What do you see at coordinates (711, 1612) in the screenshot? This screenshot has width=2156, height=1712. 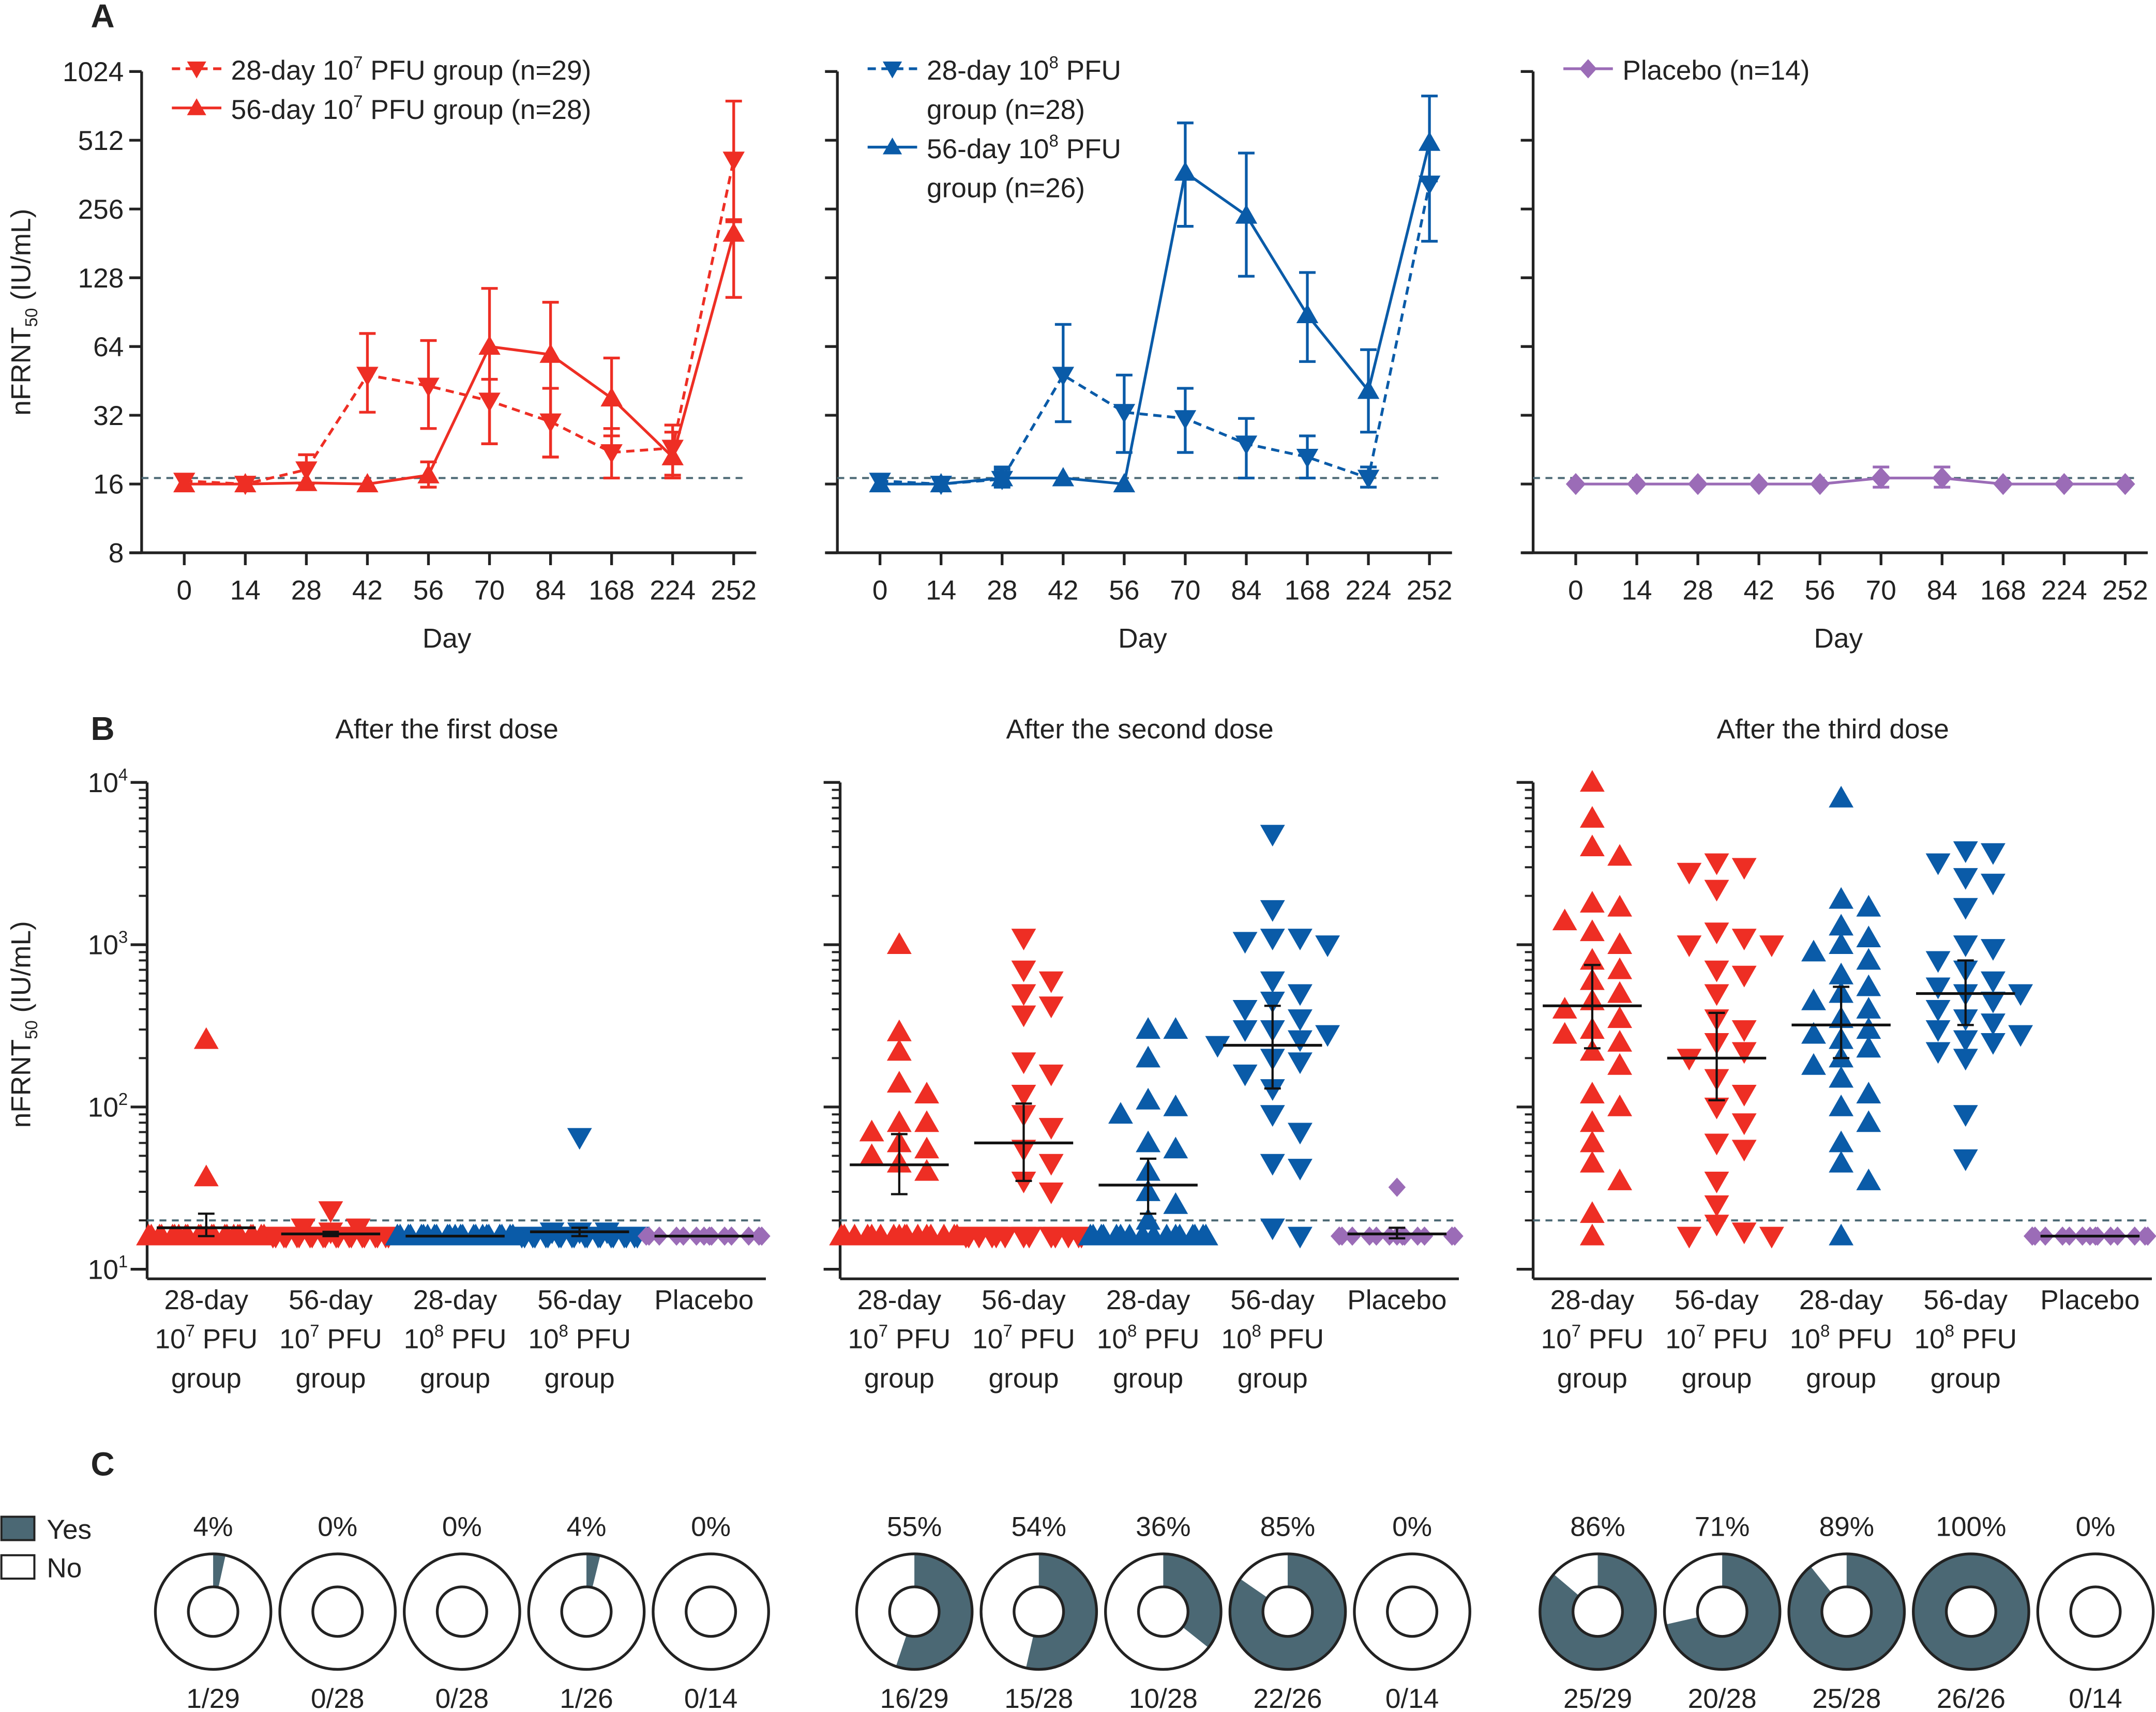 I see `donut-5: 0% 0/14` at bounding box center [711, 1612].